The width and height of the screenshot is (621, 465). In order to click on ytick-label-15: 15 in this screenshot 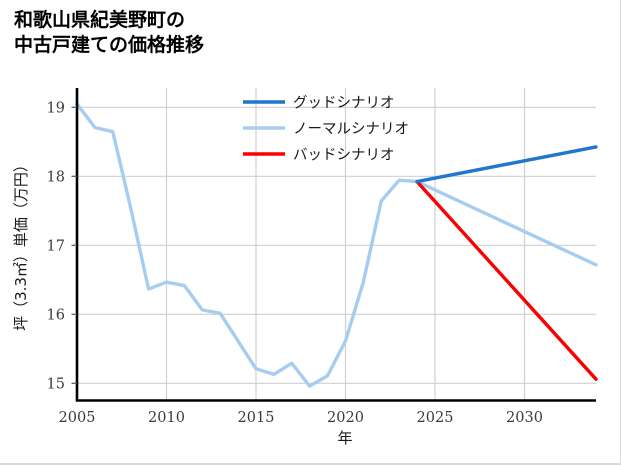, I will do `click(56, 385)`.